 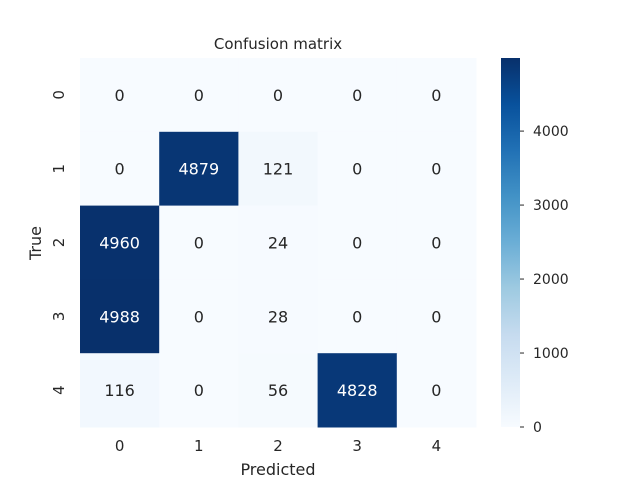 What do you see at coordinates (59, 169) in the screenshot?
I see `y-tick-label: 1` at bounding box center [59, 169].